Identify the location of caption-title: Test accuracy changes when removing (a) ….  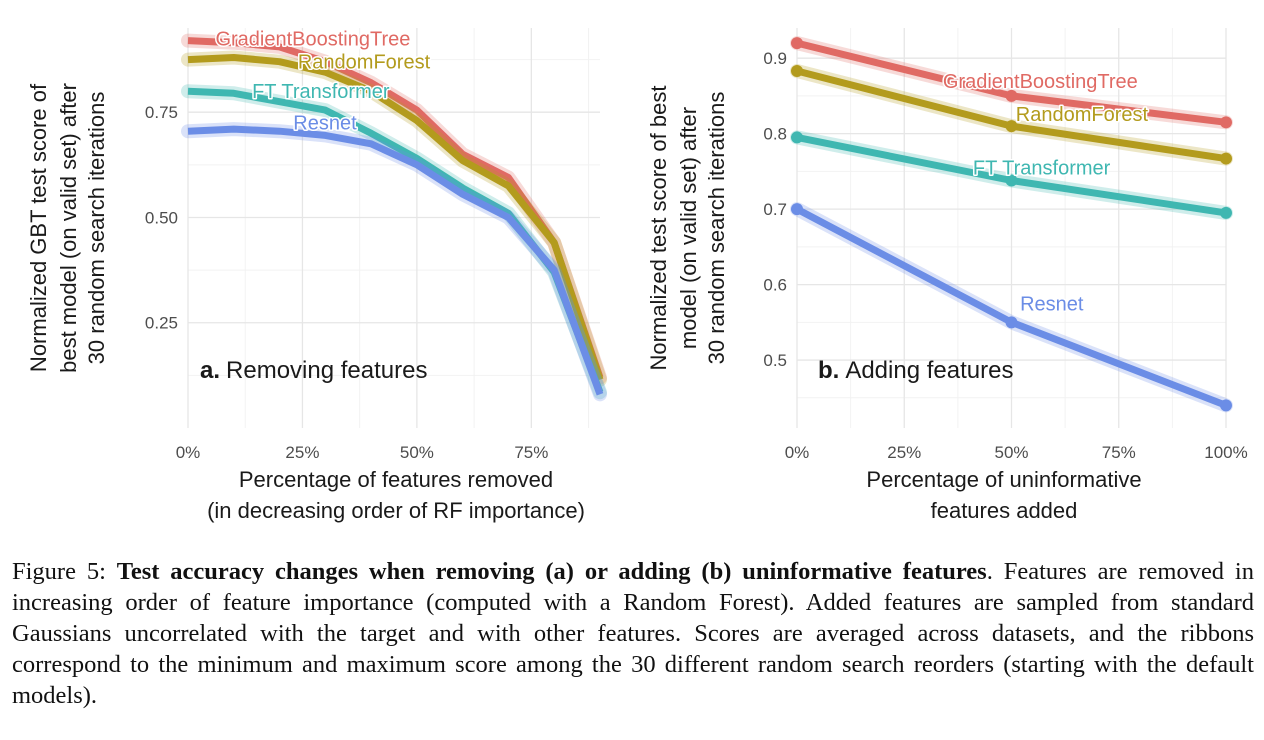
(551, 571).